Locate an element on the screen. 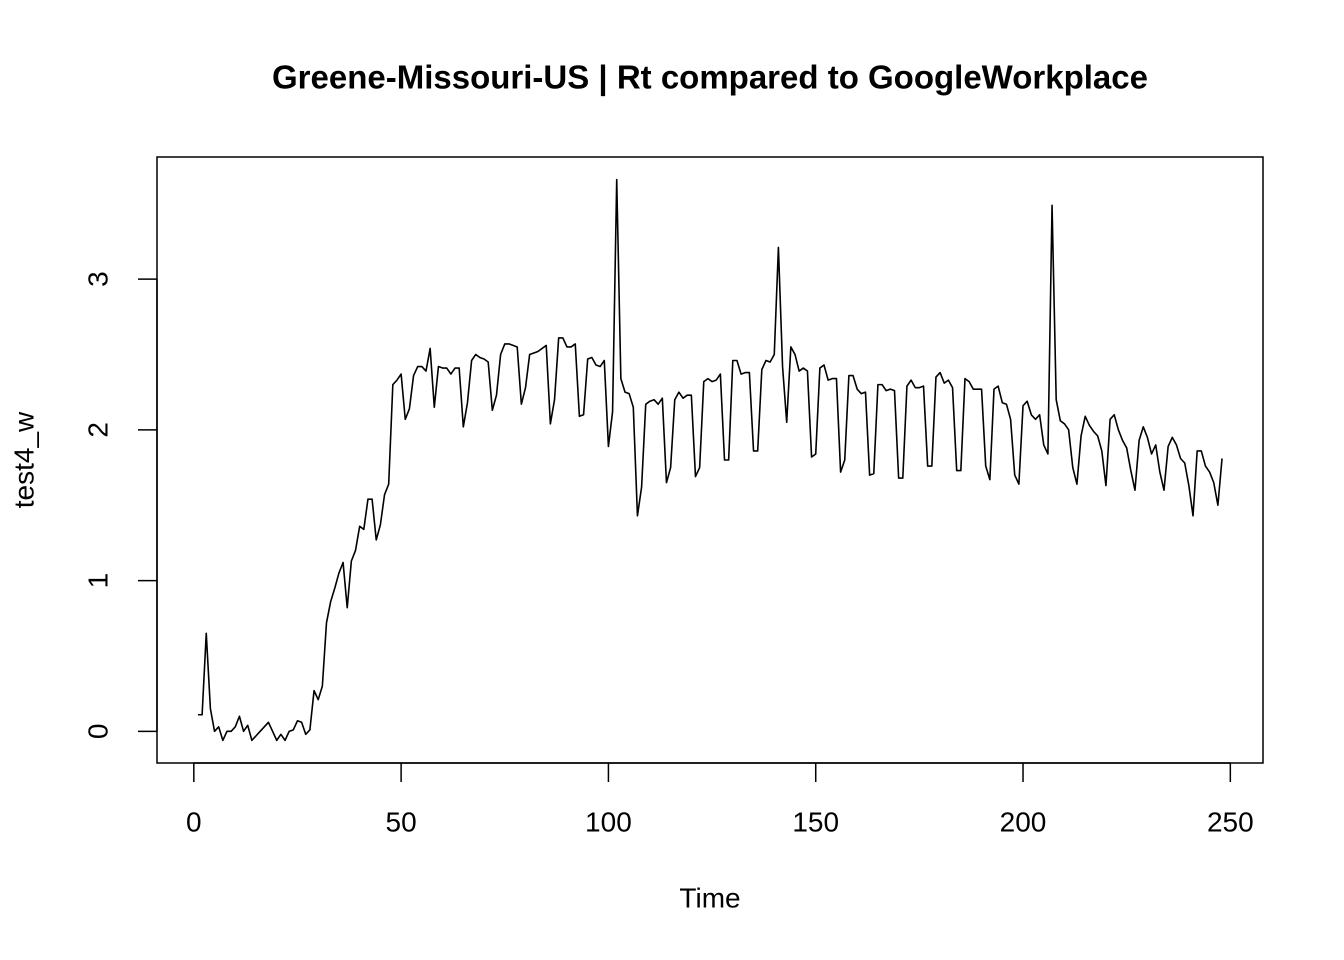 The image size is (1344, 960). x-tick-label: 100 is located at coordinates (608, 821).